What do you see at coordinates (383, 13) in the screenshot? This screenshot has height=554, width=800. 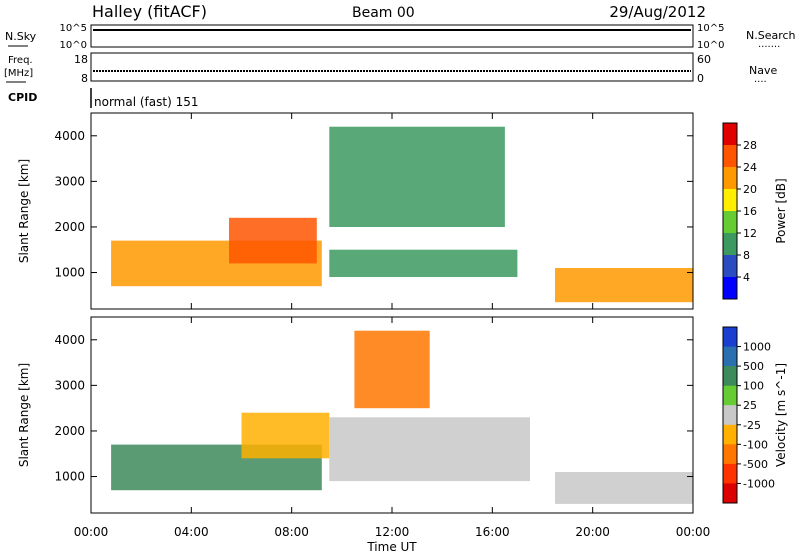 I see `beam-label: Beam 00` at bounding box center [383, 13].